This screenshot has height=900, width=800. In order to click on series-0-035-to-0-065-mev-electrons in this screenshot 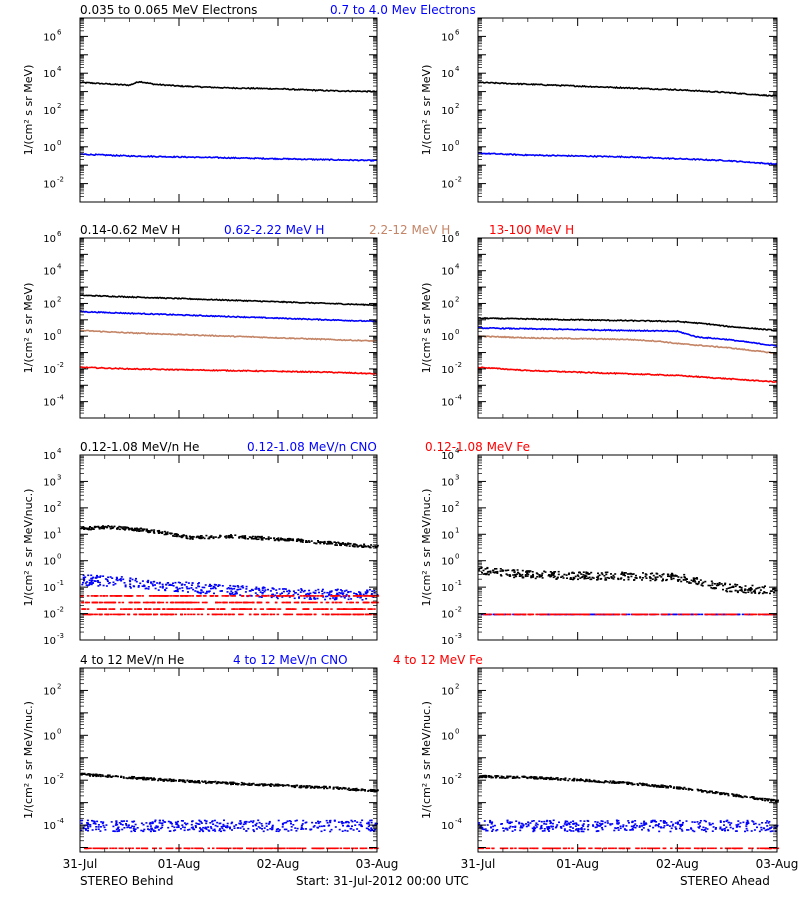, I will do `click(228, 86)`.